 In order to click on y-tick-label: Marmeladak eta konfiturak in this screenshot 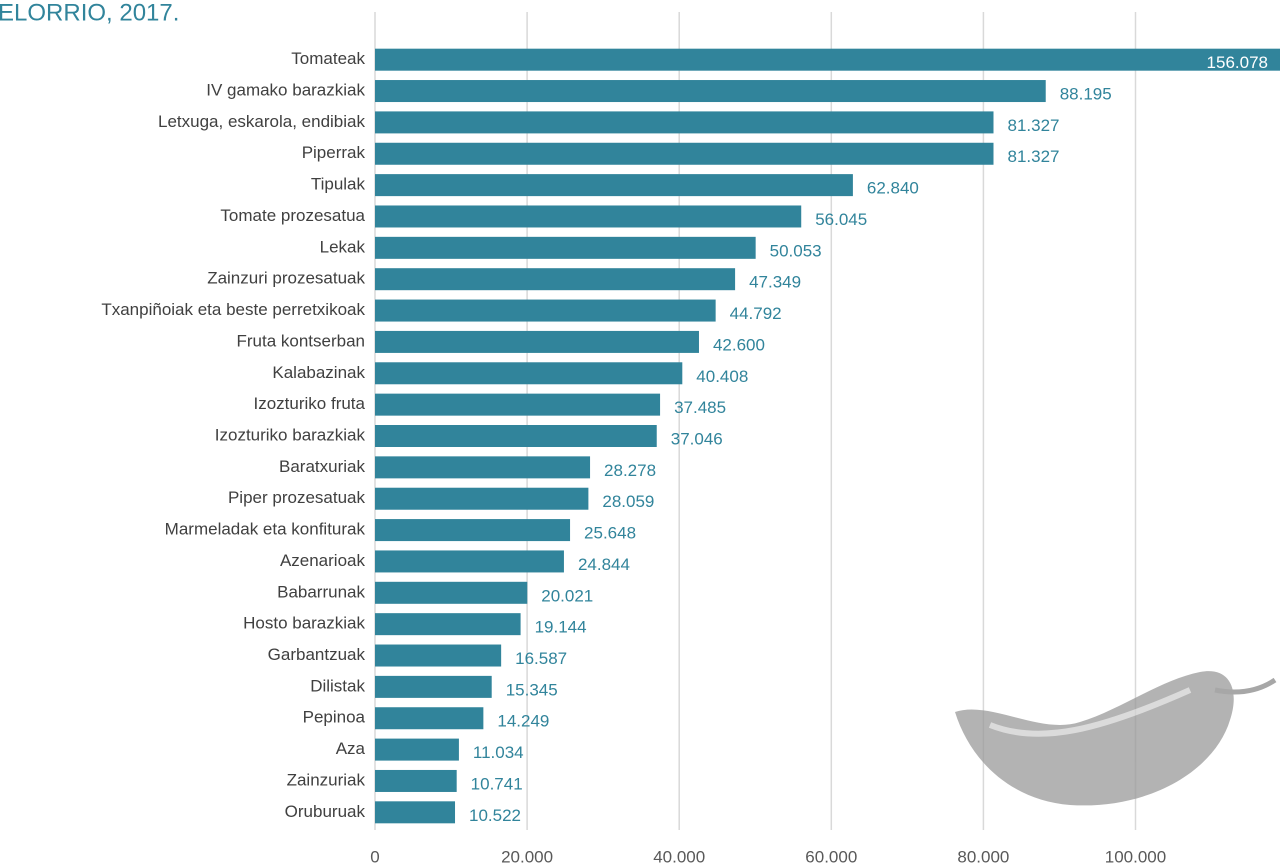, I will do `click(265, 529)`.